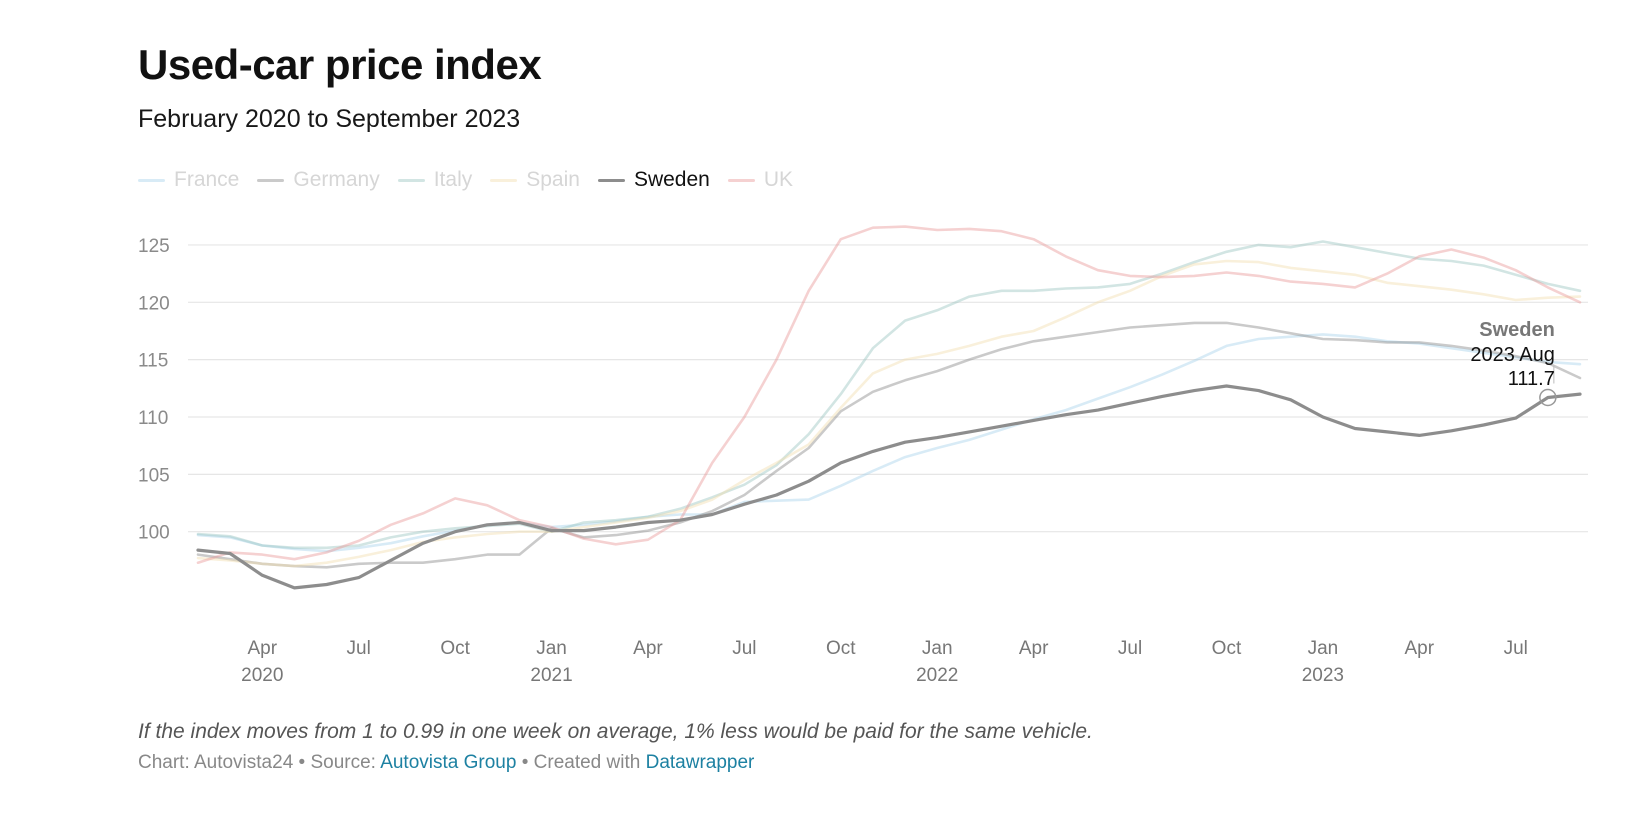 This screenshot has height=818, width=1632. Describe the element at coordinates (154, 303) in the screenshot. I see `y-tick-label: 120` at that location.